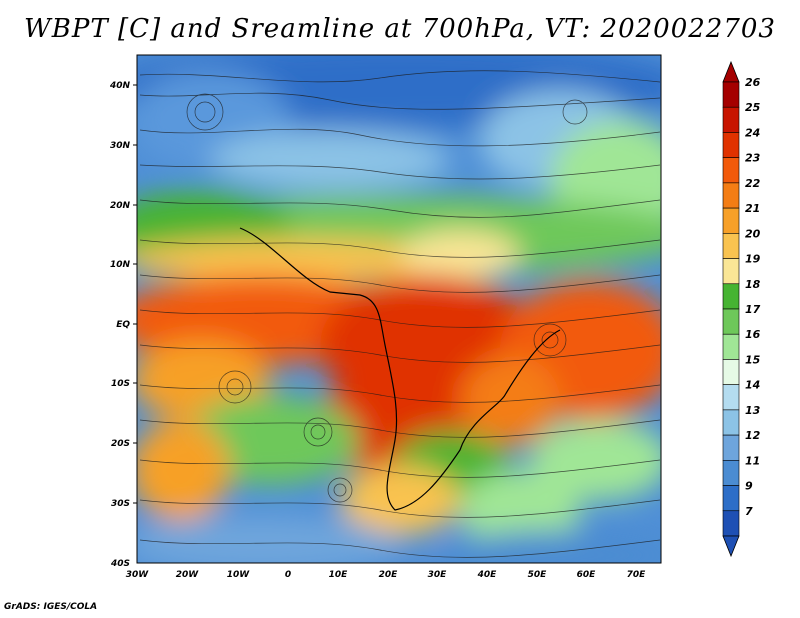 The width and height of the screenshot is (800, 618). Describe the element at coordinates (188, 575) in the screenshot. I see `lon-label: 20W` at that location.